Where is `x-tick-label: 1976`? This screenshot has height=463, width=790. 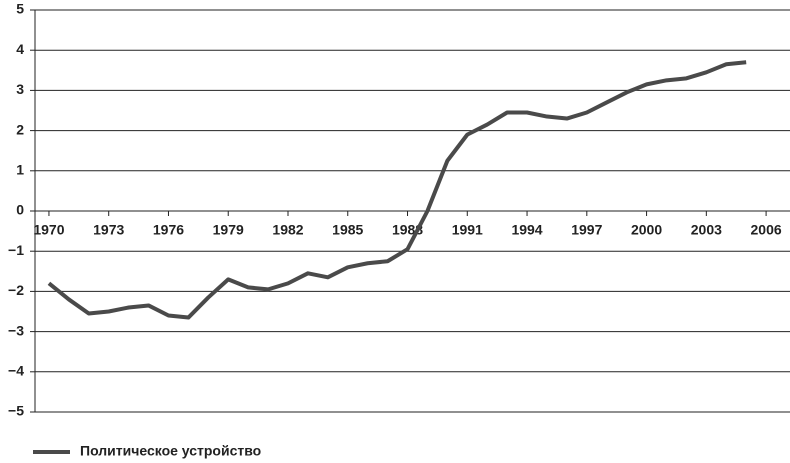 x-tick-label: 1976 is located at coordinates (168, 230).